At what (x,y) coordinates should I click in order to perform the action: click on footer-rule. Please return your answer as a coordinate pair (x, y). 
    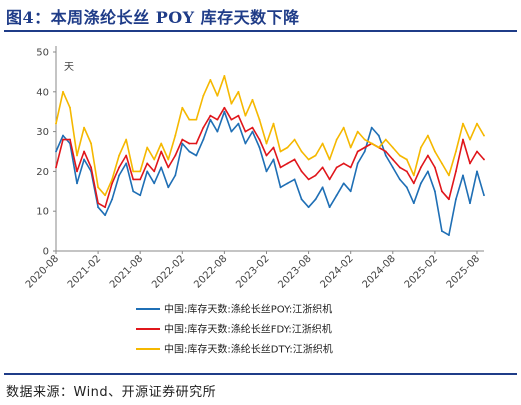
    Looking at the image, I should click on (260, 374).